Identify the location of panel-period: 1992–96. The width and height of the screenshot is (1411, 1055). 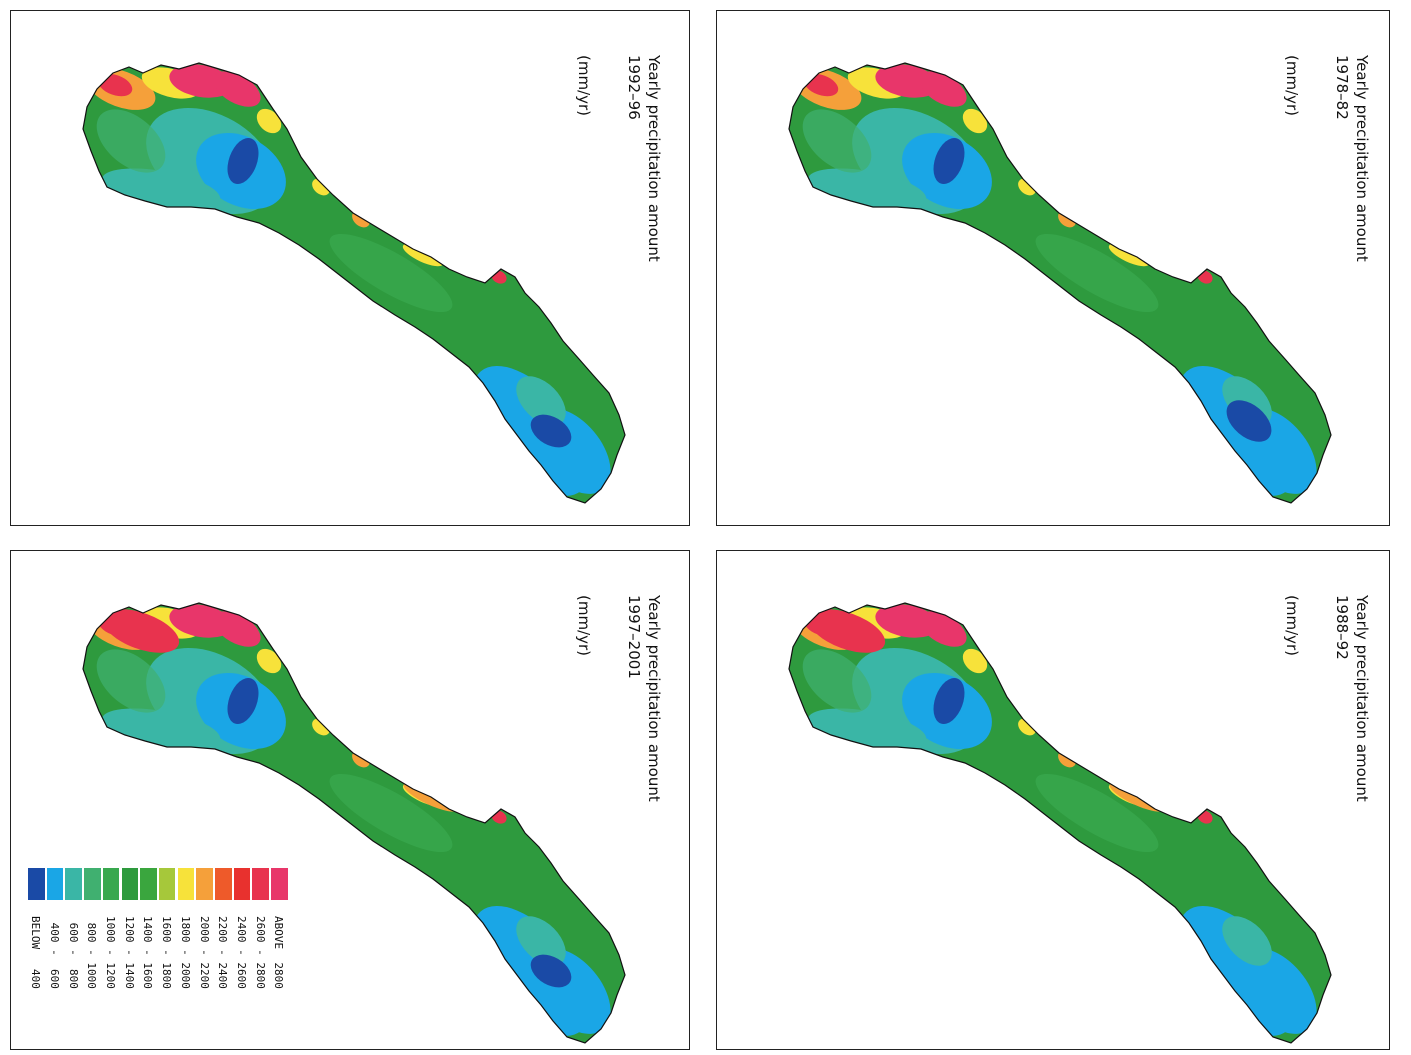
(634, 87).